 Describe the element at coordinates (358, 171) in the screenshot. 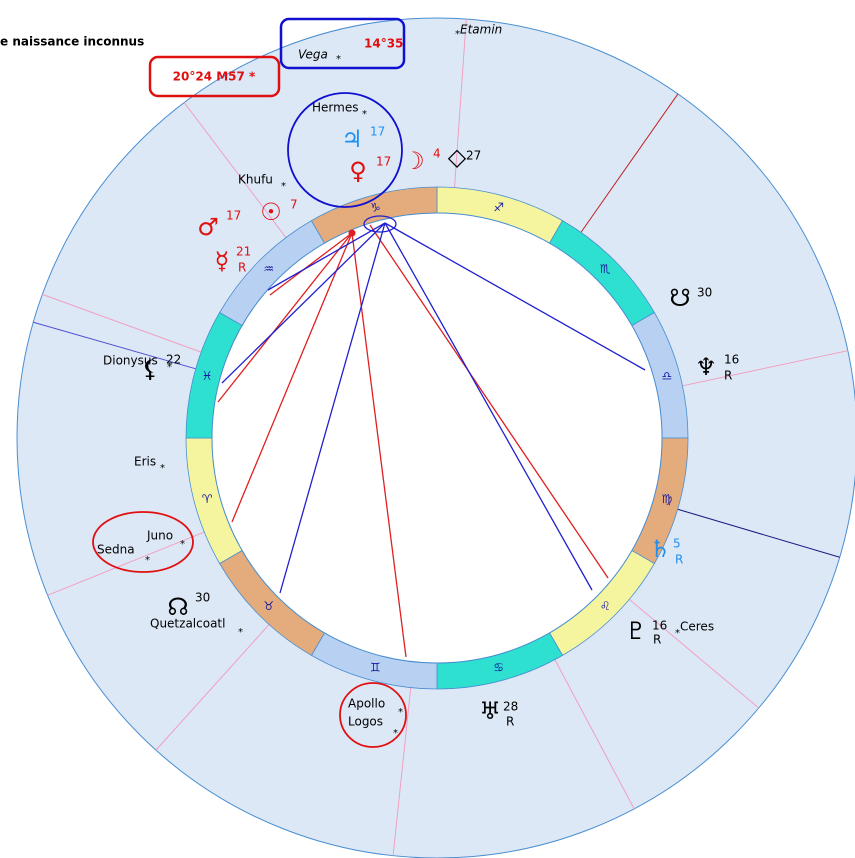

I see `point-glyph: ♀` at that location.